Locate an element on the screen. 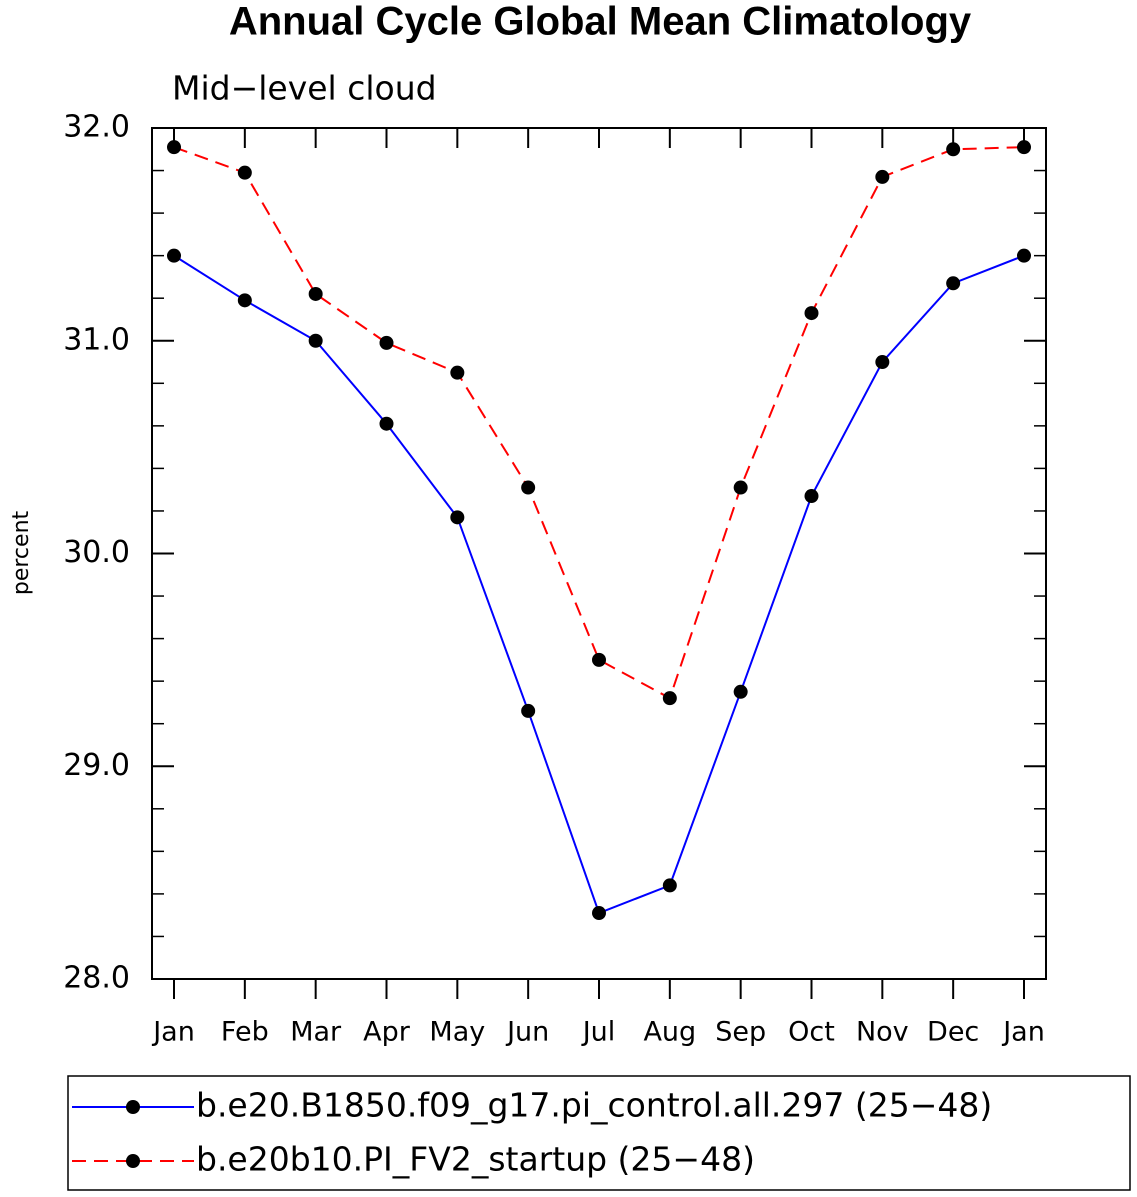 The height and width of the screenshot is (1197, 1137). y-tick-label: 30.0 is located at coordinates (96, 552).